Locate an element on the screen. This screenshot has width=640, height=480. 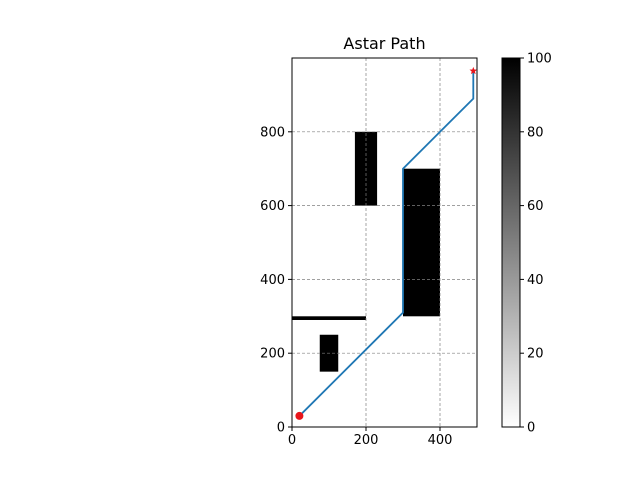
colorbar: 0 20 40 60 80 100 is located at coordinates (526, 244).